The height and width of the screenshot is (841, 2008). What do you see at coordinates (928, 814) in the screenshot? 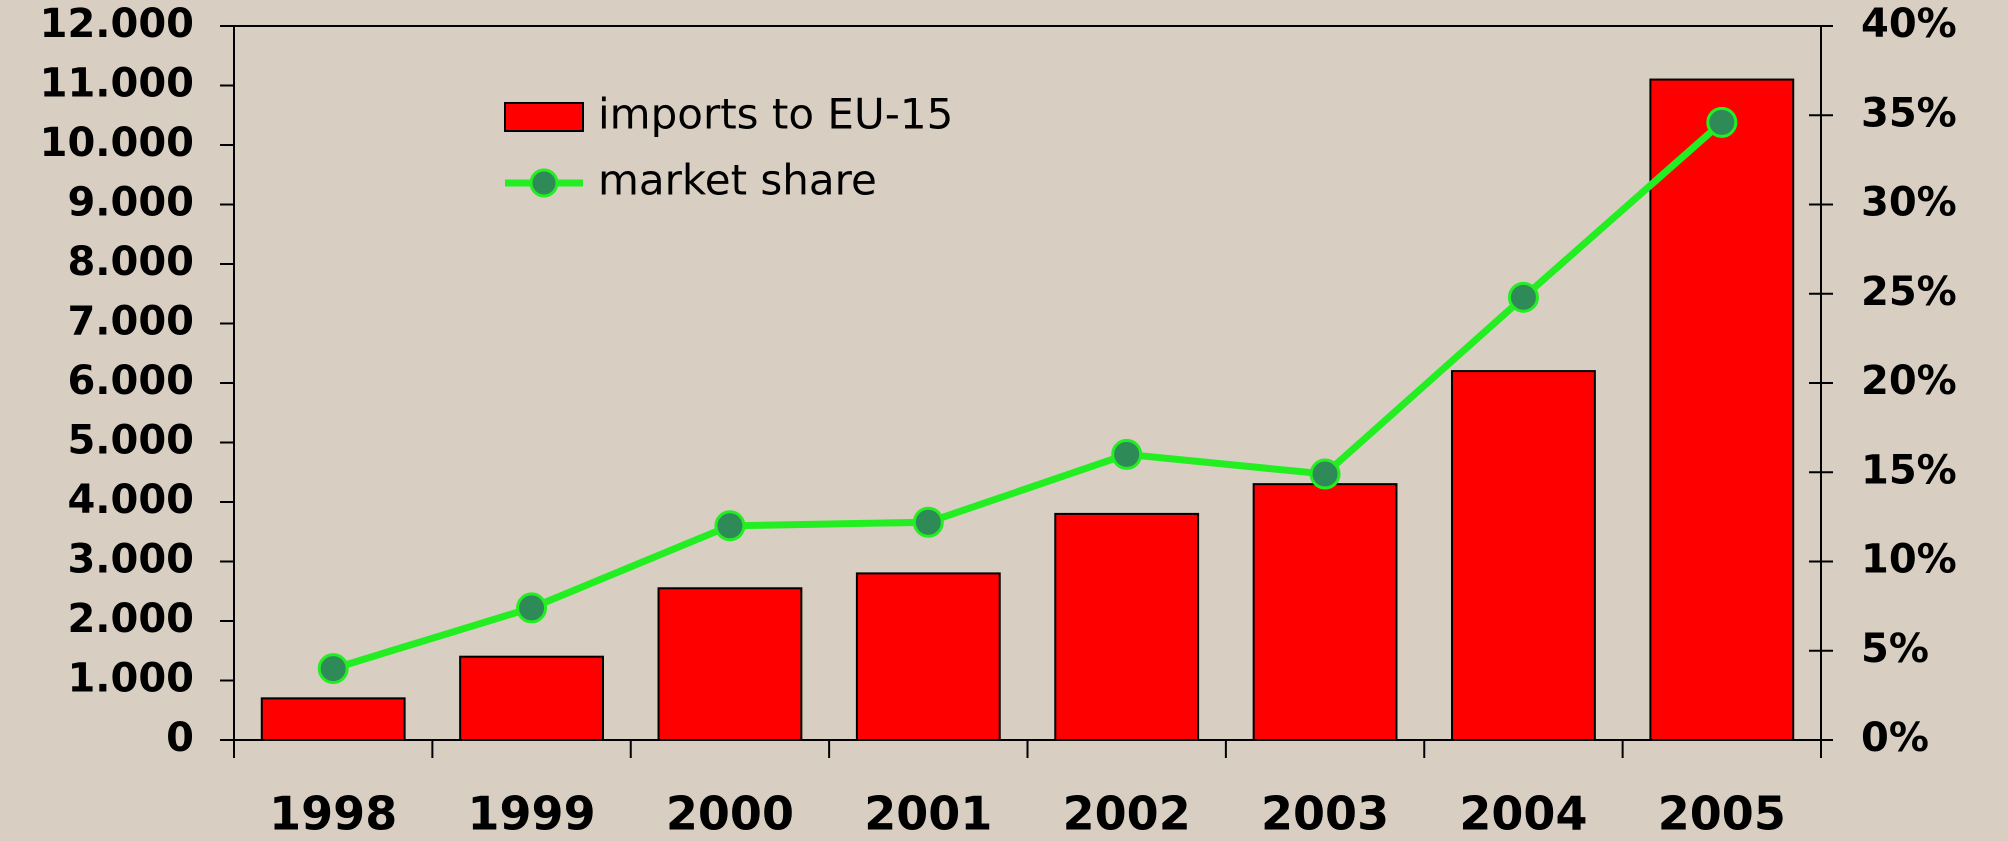
I see `x-tick-label: 2001` at bounding box center [928, 814].